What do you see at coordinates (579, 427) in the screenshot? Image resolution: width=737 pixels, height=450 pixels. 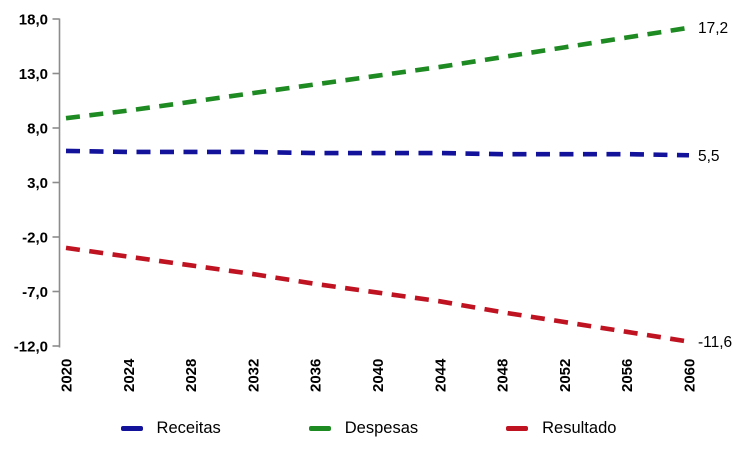 I see `legend-label-resultado: Resultado` at bounding box center [579, 427].